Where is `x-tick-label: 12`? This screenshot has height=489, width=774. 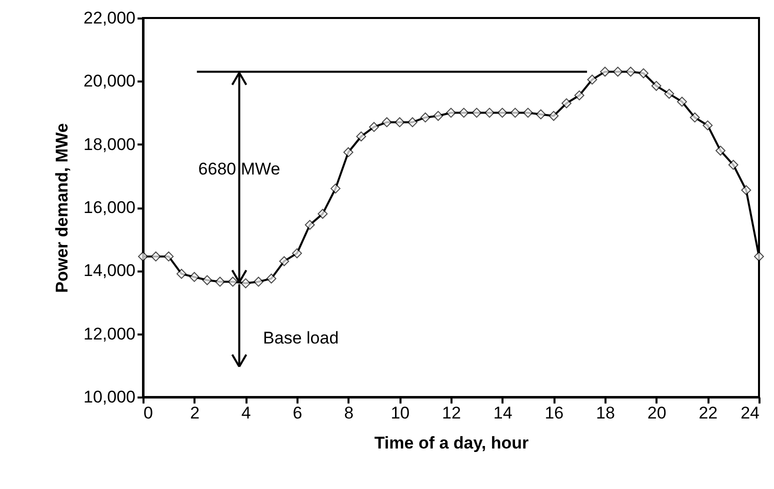
x-tick-label: 12 is located at coordinates (451, 413).